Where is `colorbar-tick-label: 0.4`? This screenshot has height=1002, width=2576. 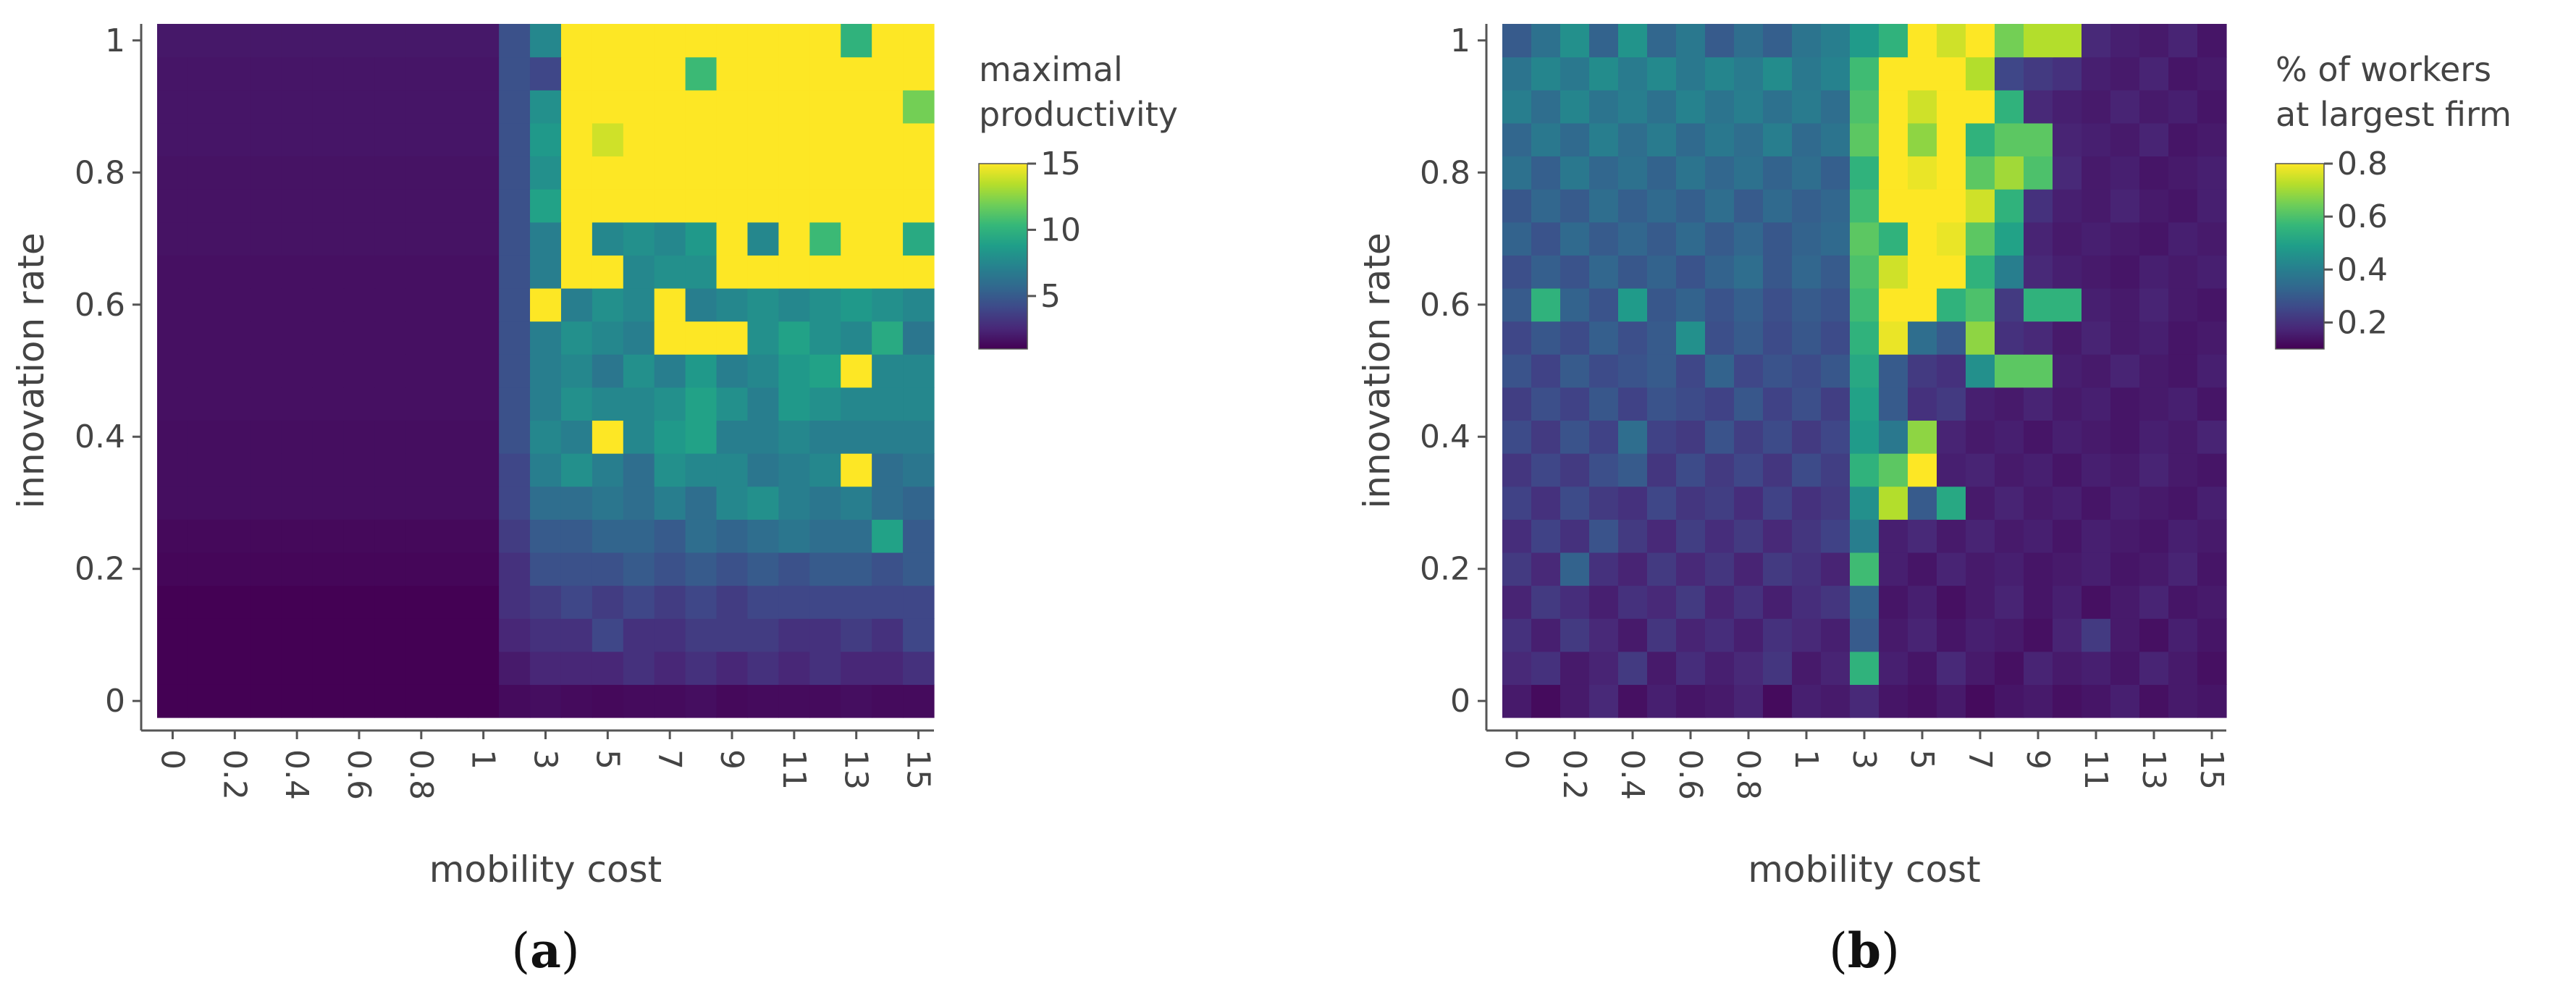
colorbar-tick-label: 0.4 is located at coordinates (2362, 269).